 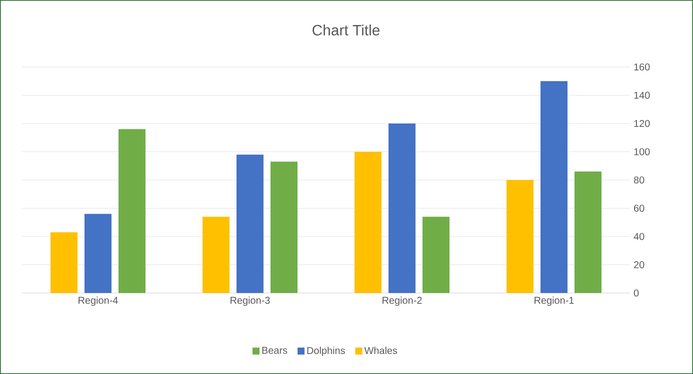 What do you see at coordinates (642, 95) in the screenshot?
I see `y-tick-label: 140` at bounding box center [642, 95].